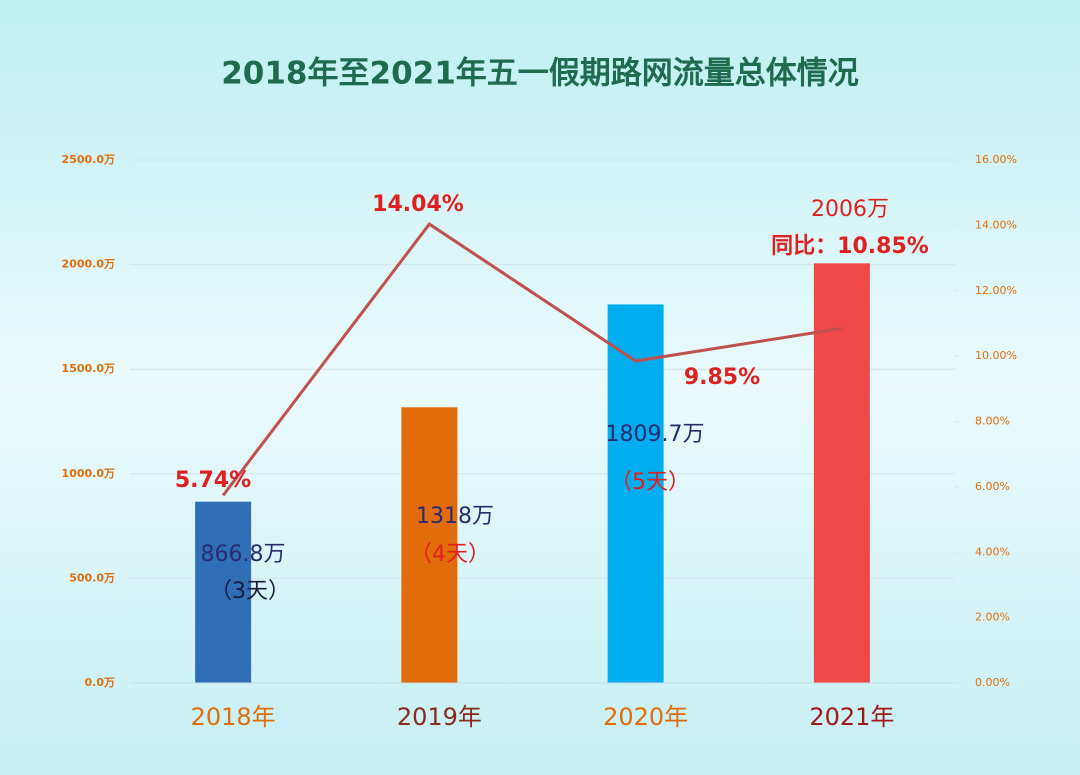  Describe the element at coordinates (540, 74) in the screenshot. I see `chart-title: 2018年至2021年五一假期路网流量总体情况` at that location.